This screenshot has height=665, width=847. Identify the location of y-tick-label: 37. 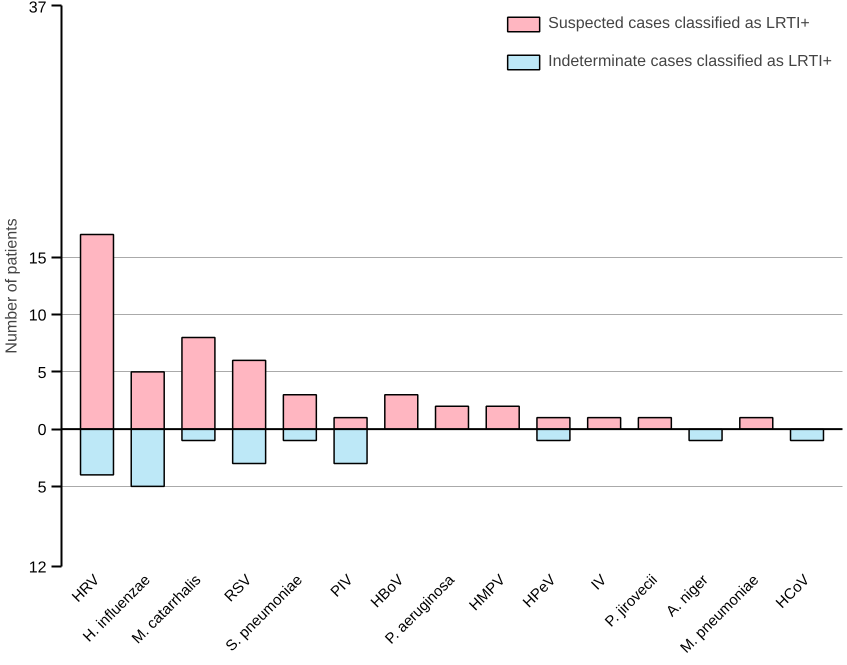
(37, 8).